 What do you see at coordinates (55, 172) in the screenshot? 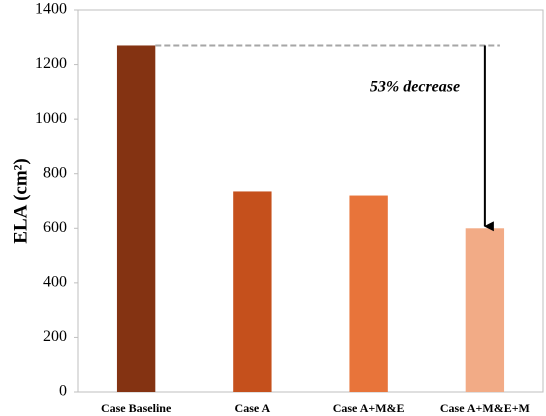
I see `y-tick-label: 800` at bounding box center [55, 172].